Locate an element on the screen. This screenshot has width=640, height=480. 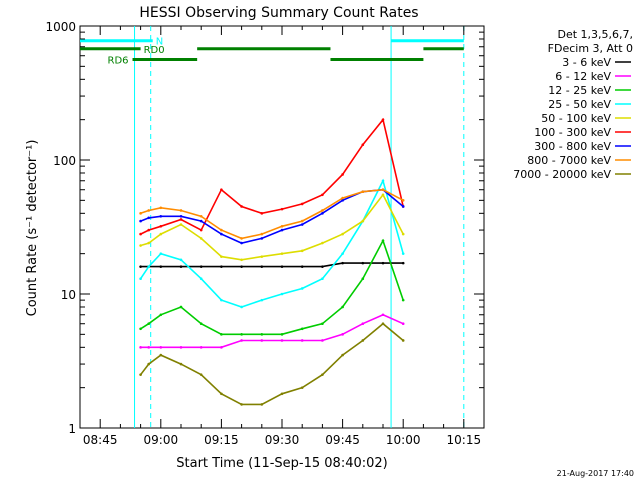
x-tick-label: 10:15 is located at coordinates (464, 440).